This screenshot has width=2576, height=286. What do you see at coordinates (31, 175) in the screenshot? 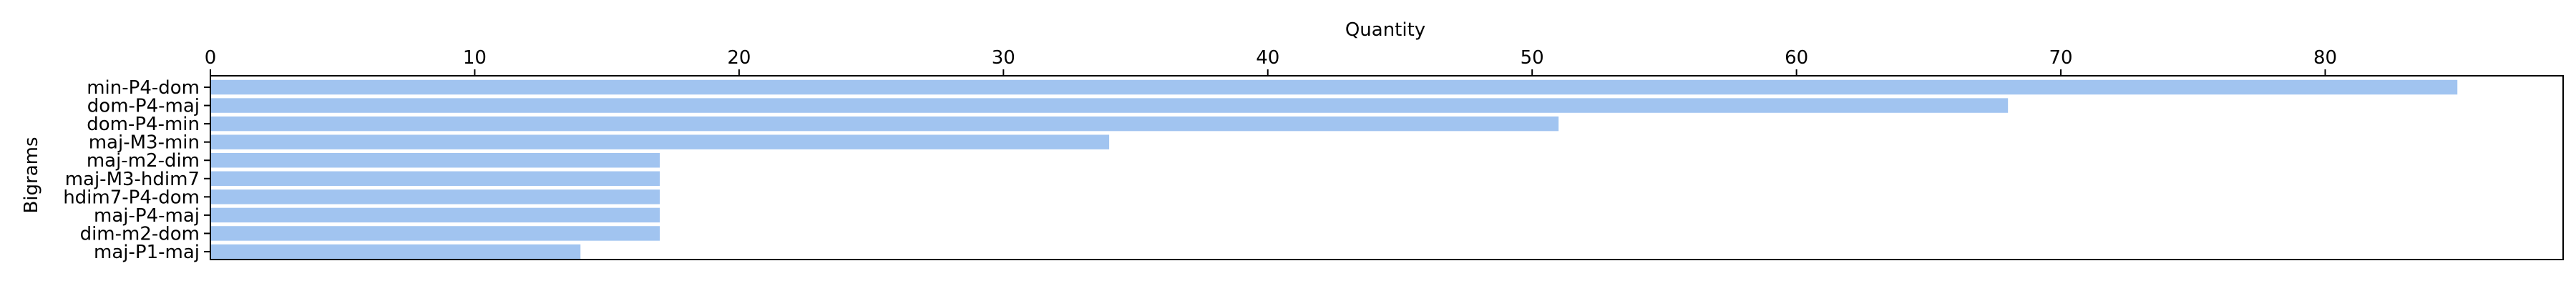
I see `y-axis-label: Bigrams` at bounding box center [31, 175].